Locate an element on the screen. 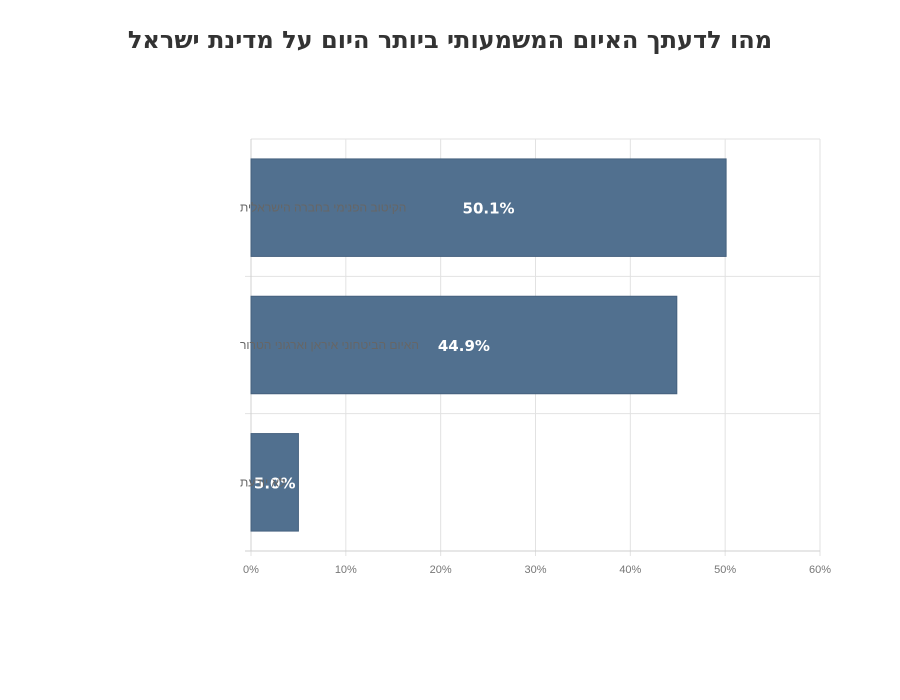  category-label: האיום הביטחוני איראן וארגוני הטרור is located at coordinates (329, 345).